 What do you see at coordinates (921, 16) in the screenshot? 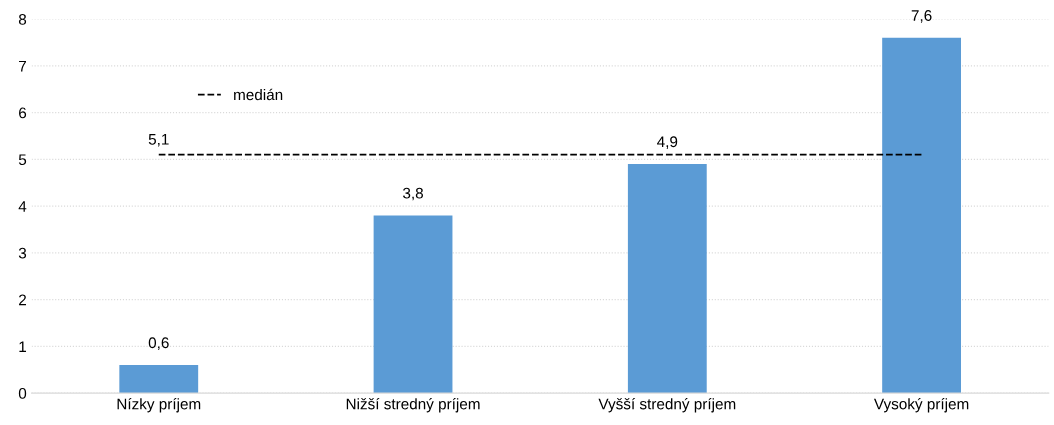
I see `data-label: 7,6` at bounding box center [921, 16].